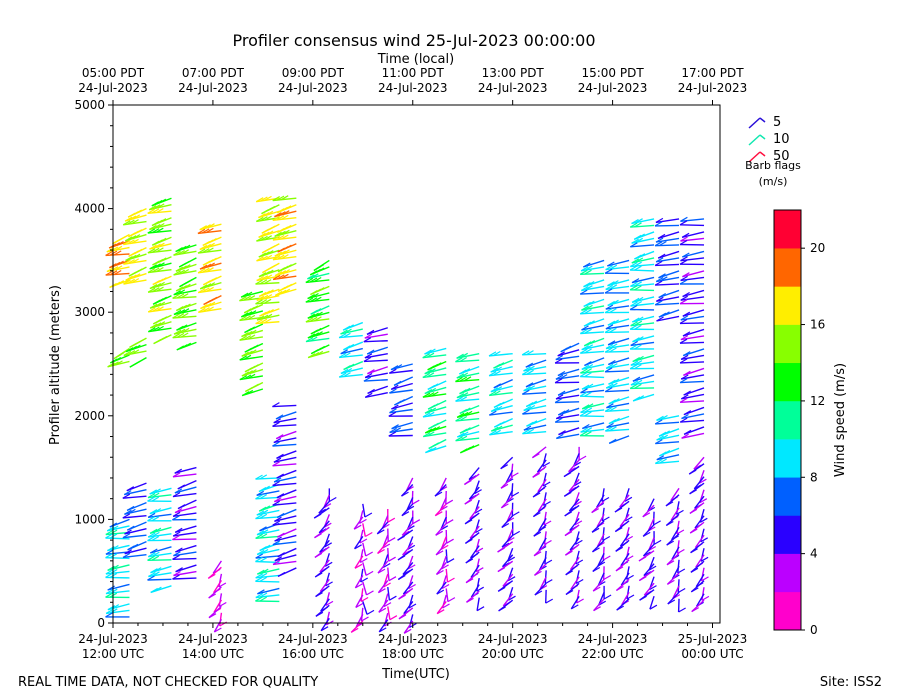 Image resolution: width=900 pixels, height=700 pixels. What do you see at coordinates (814, 630) in the screenshot?
I see `colorbar-tick-label: 0` at bounding box center [814, 630].